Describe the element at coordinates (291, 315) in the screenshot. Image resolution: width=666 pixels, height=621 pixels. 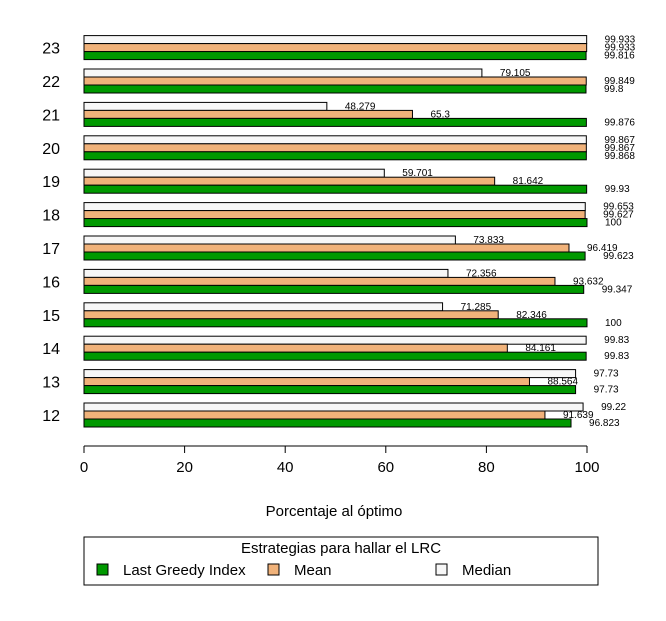
I see `bar-15-mean` at that location.